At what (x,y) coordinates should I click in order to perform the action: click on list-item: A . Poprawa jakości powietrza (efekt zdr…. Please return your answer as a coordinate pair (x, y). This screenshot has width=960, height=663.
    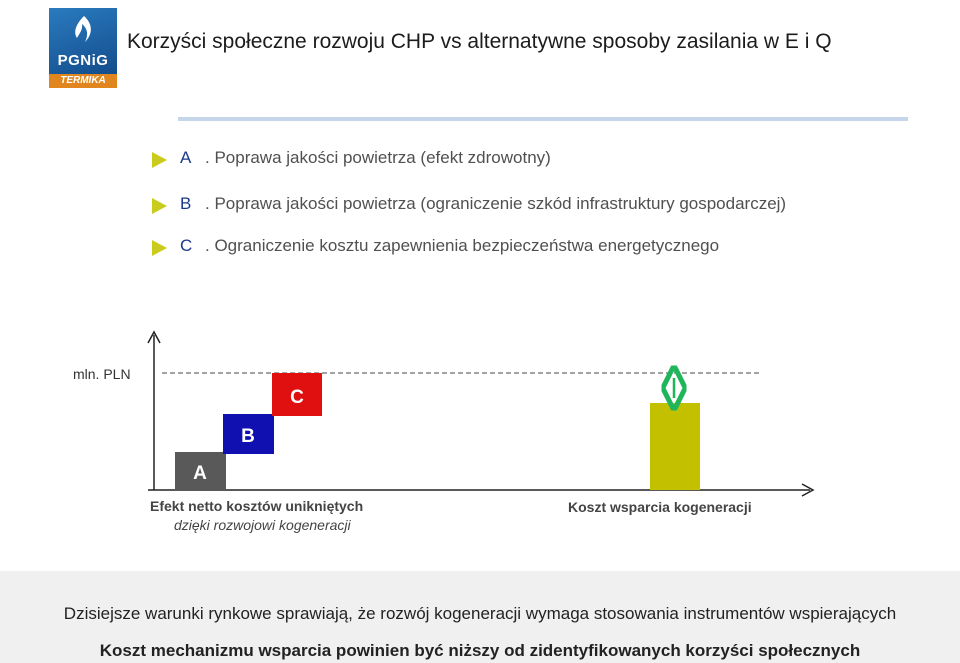
    Looking at the image, I should click on (502, 160).